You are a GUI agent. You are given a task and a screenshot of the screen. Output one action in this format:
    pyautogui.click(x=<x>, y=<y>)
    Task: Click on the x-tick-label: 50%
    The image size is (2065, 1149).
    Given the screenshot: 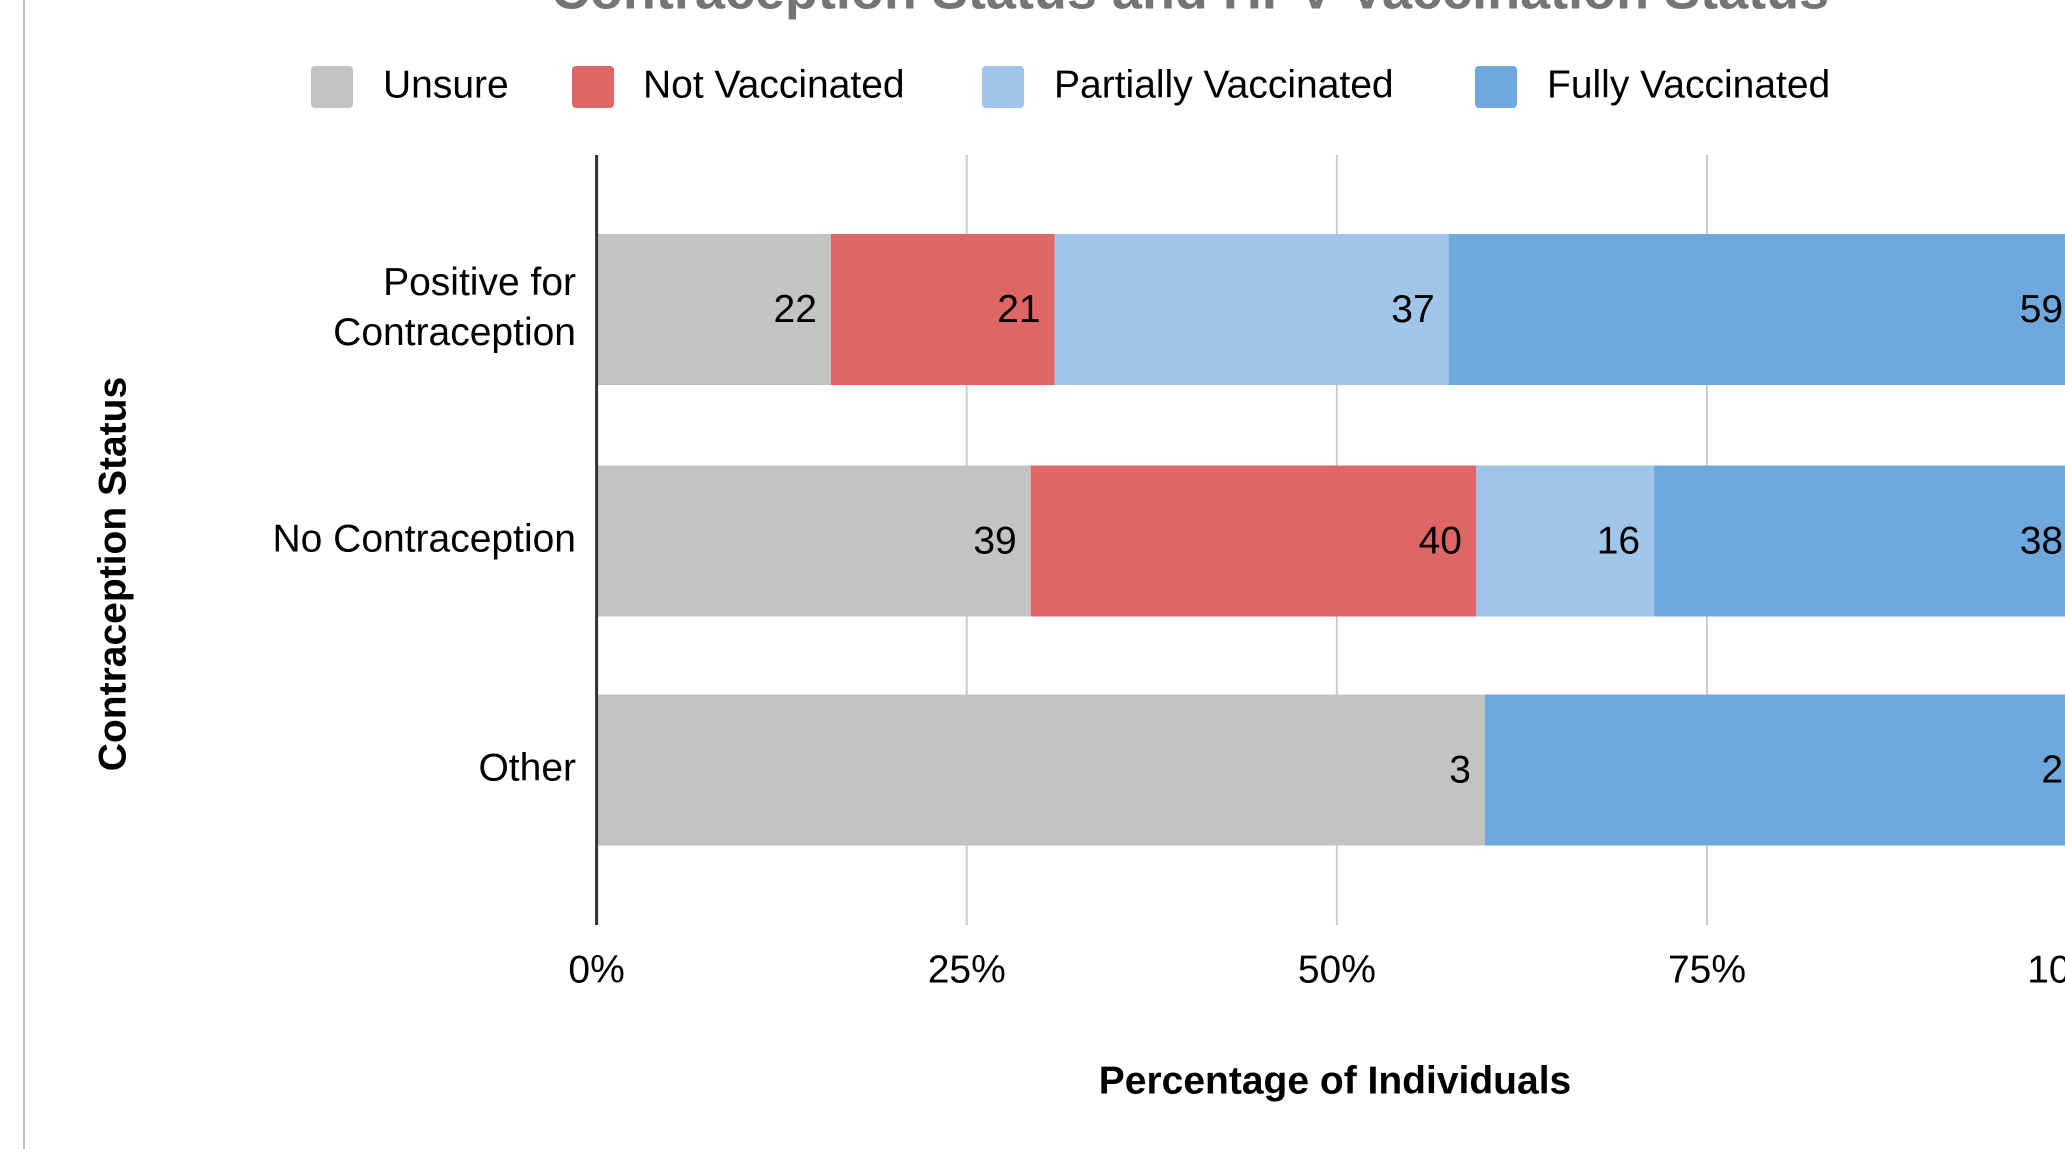 What is the action you would take?
    pyautogui.click(x=1337, y=969)
    